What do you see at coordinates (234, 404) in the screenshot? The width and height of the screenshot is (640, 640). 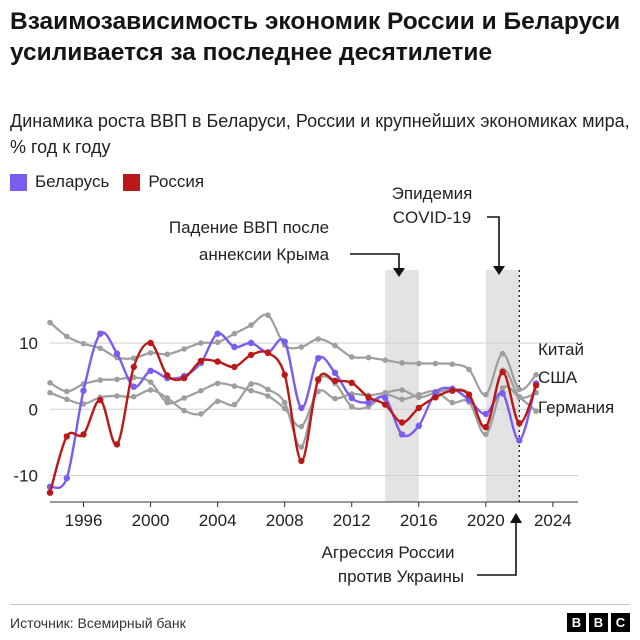 I see `series-4-point-2005` at bounding box center [234, 404].